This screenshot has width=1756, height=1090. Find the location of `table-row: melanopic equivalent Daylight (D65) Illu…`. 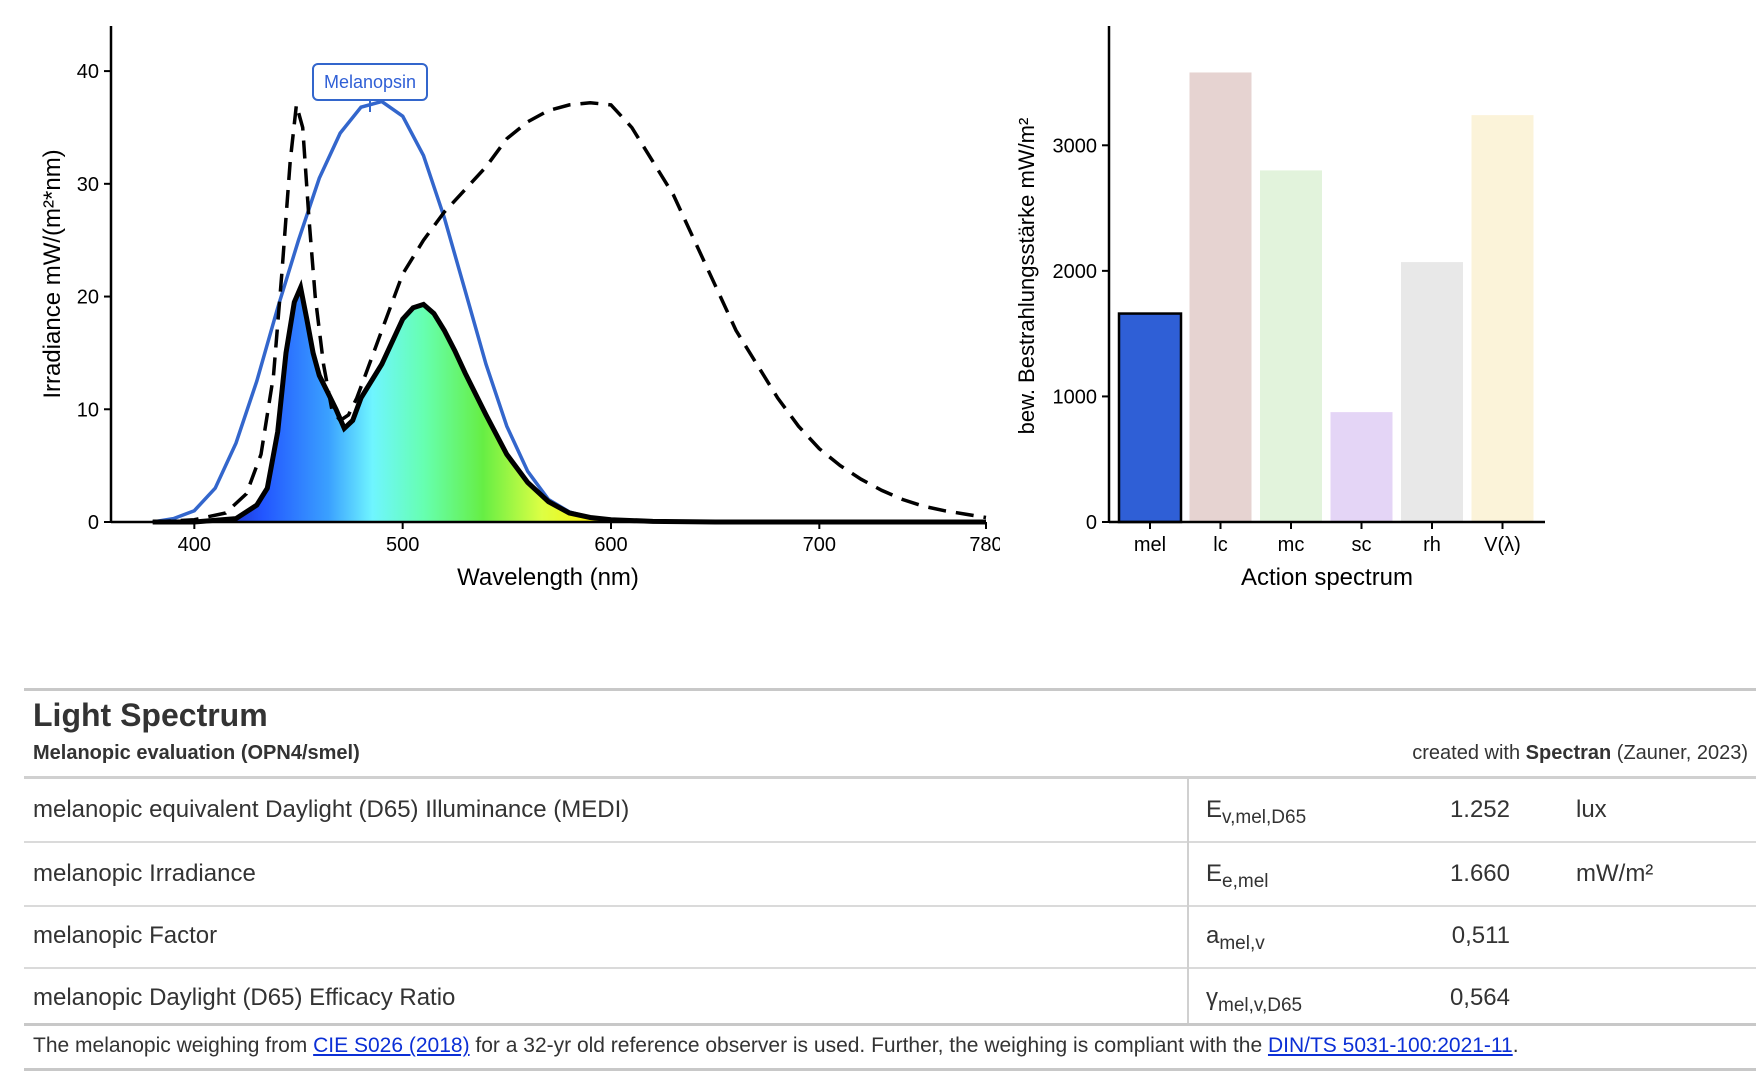

table-row: melanopic equivalent Daylight (D65) Illu… is located at coordinates (890, 811).